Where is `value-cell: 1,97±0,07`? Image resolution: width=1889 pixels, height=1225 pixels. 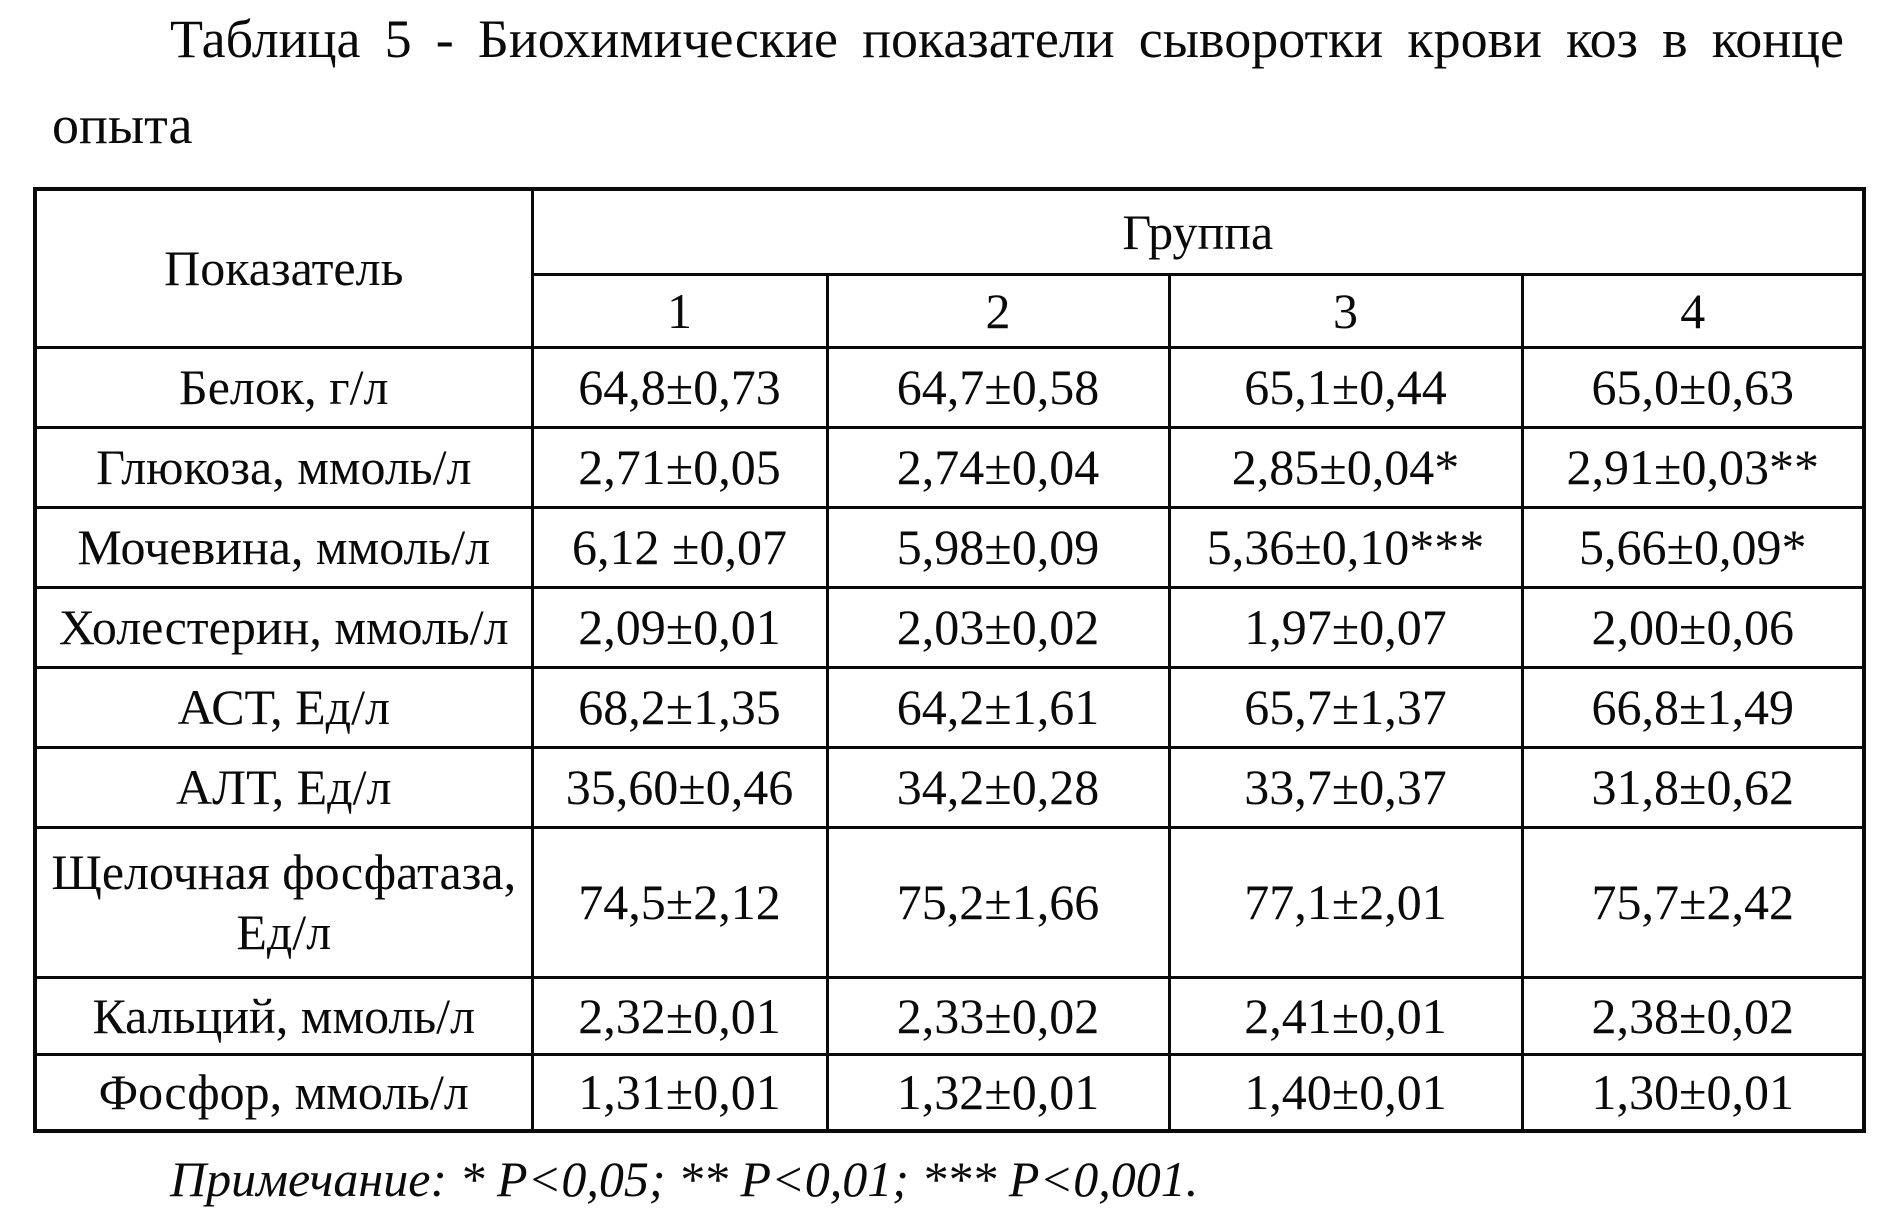
value-cell: 1,97±0,07 is located at coordinates (1345, 627).